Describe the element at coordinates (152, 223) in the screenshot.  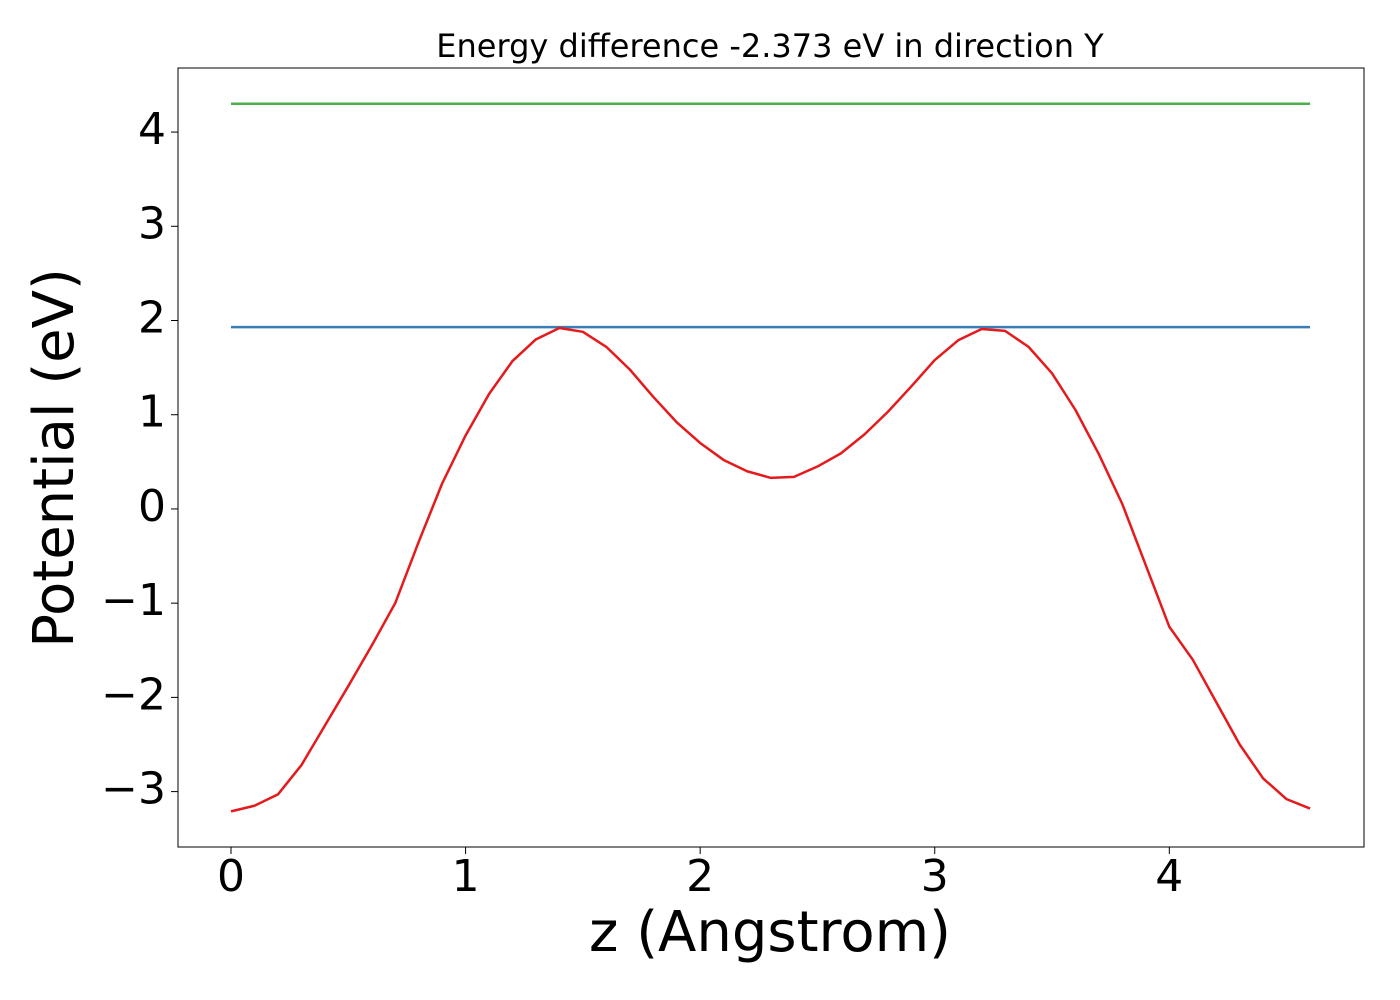
I see `y-tick-label: 3` at that location.